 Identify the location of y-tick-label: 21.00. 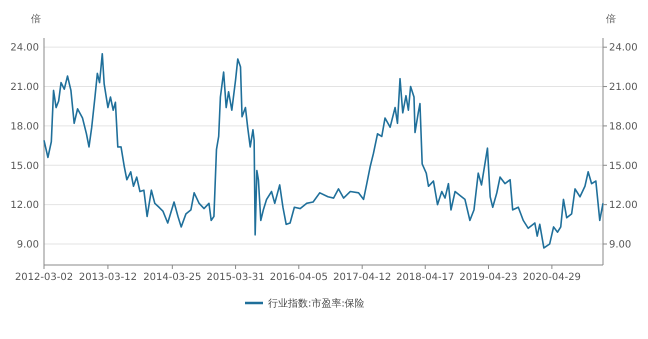
(24, 88).